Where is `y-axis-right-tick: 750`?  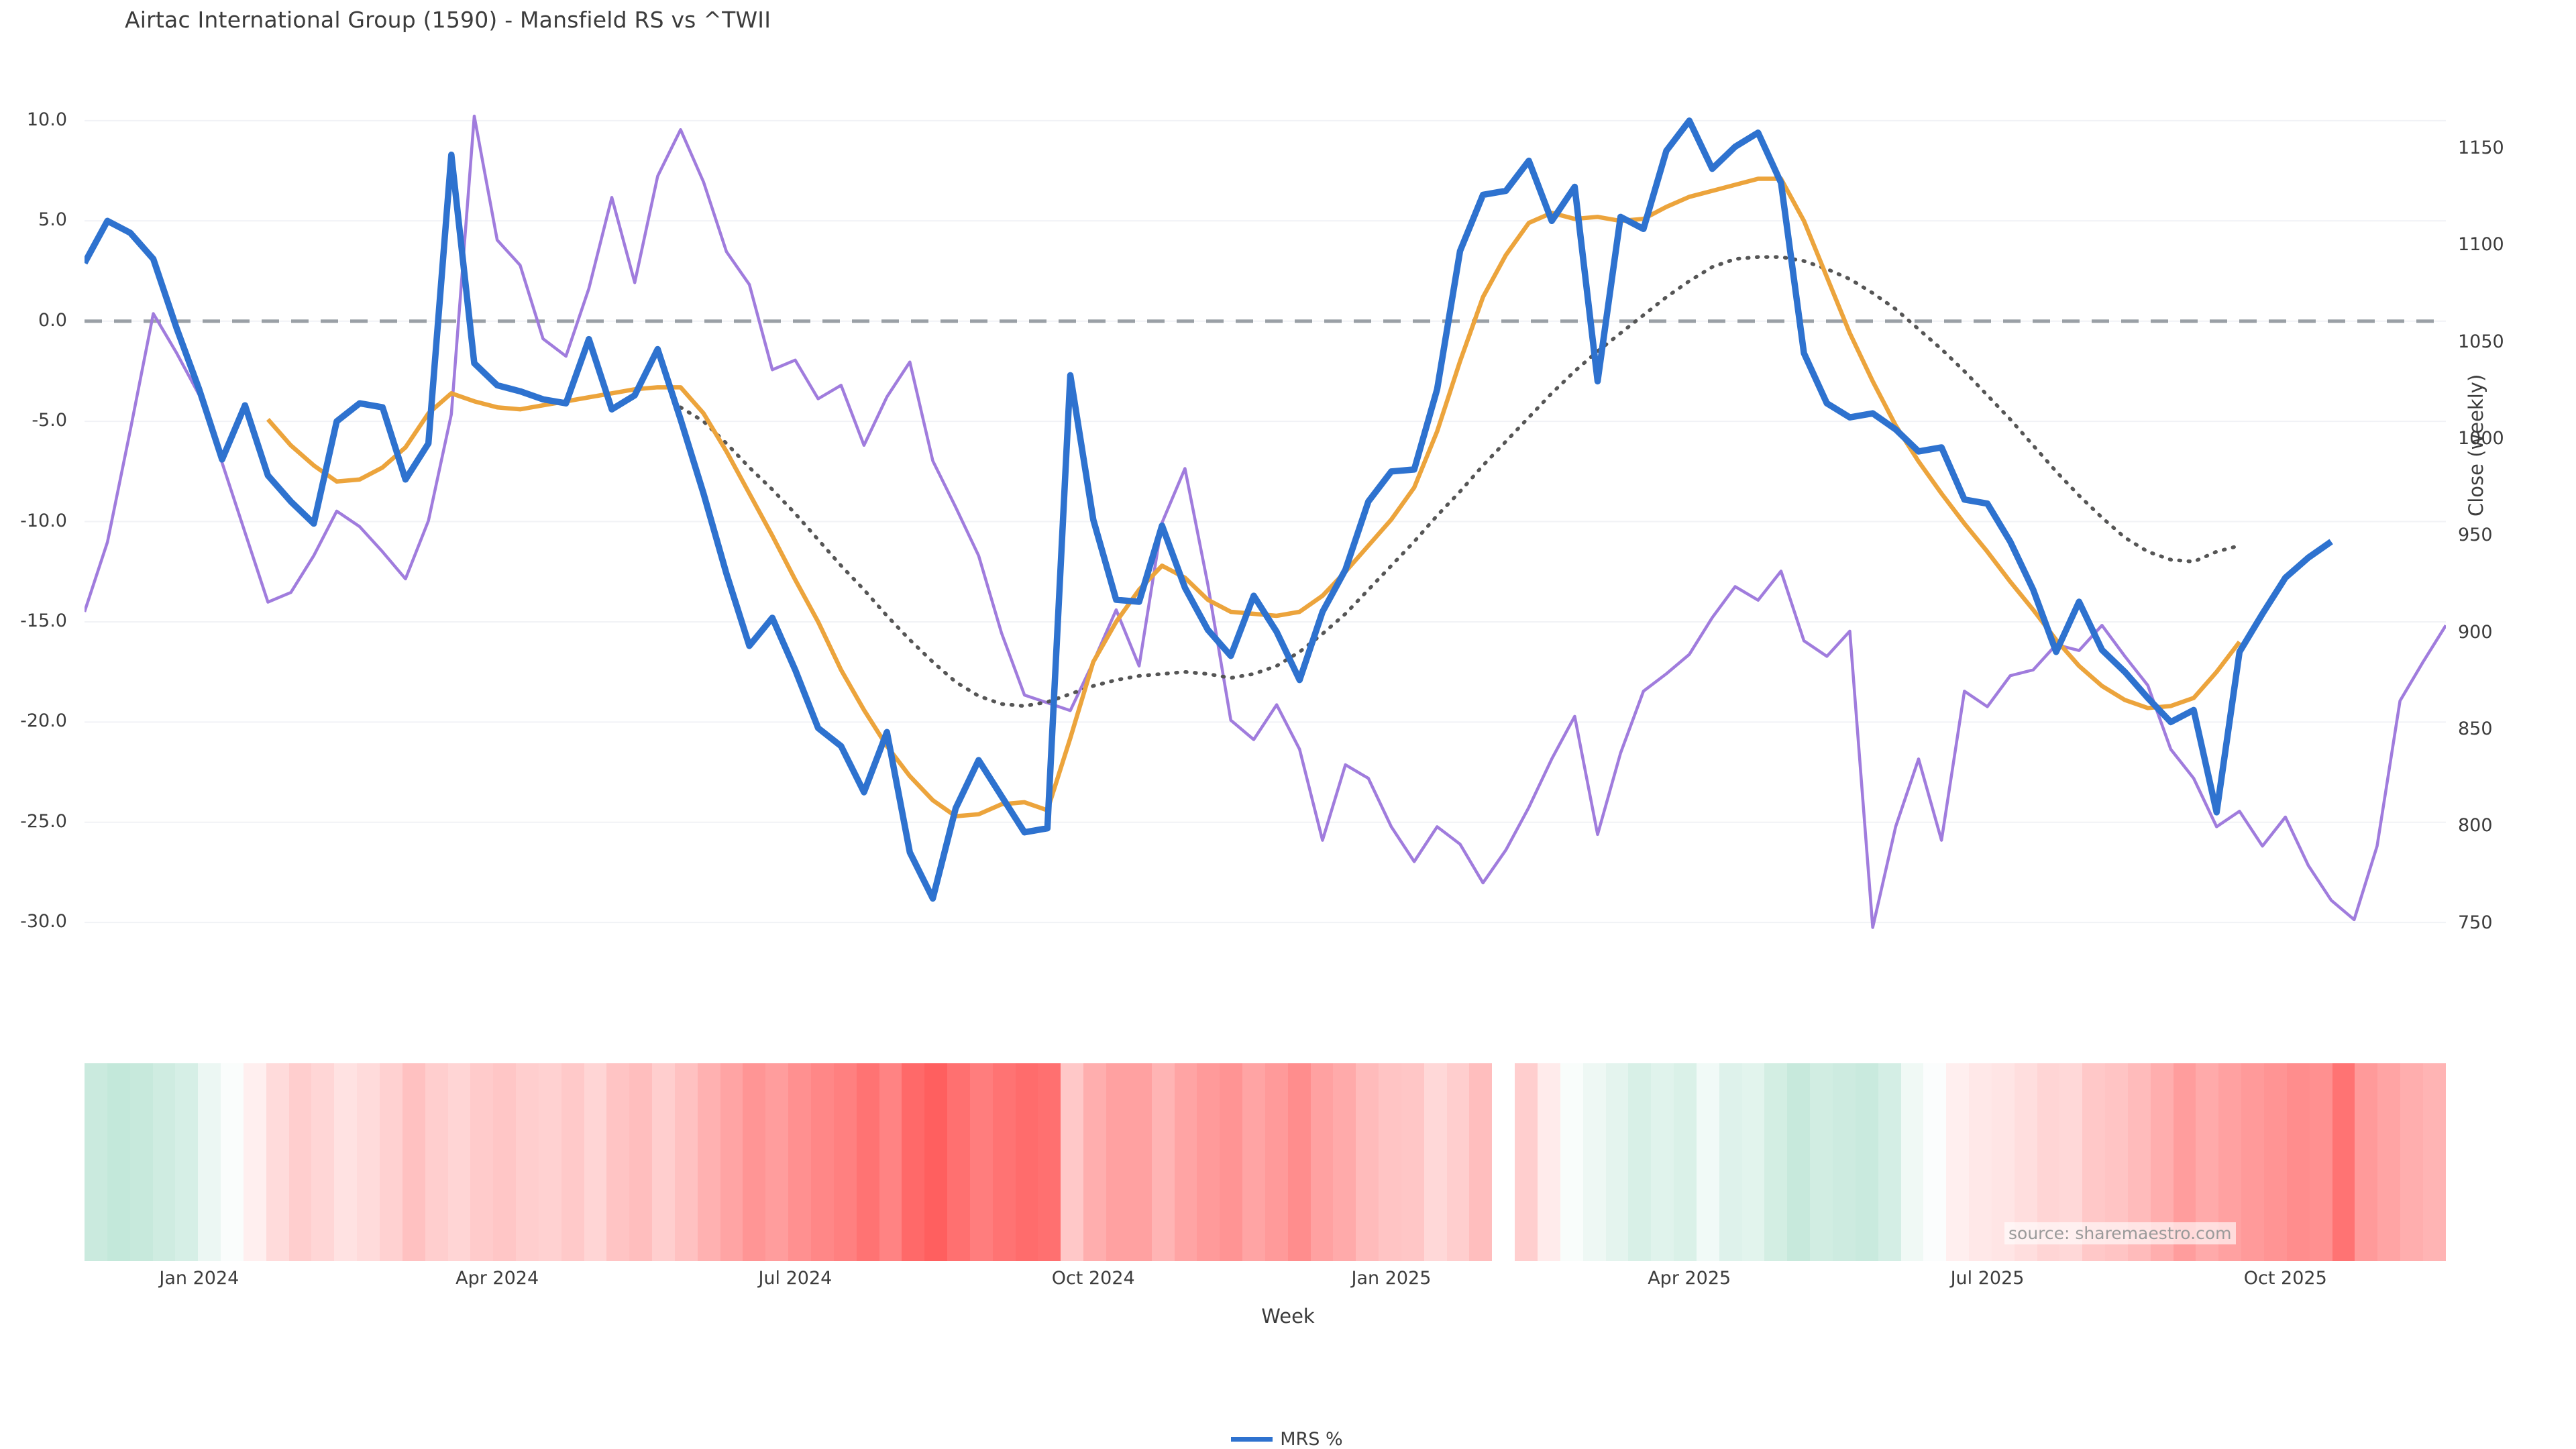 y-axis-right-tick: 750 is located at coordinates (2475, 922).